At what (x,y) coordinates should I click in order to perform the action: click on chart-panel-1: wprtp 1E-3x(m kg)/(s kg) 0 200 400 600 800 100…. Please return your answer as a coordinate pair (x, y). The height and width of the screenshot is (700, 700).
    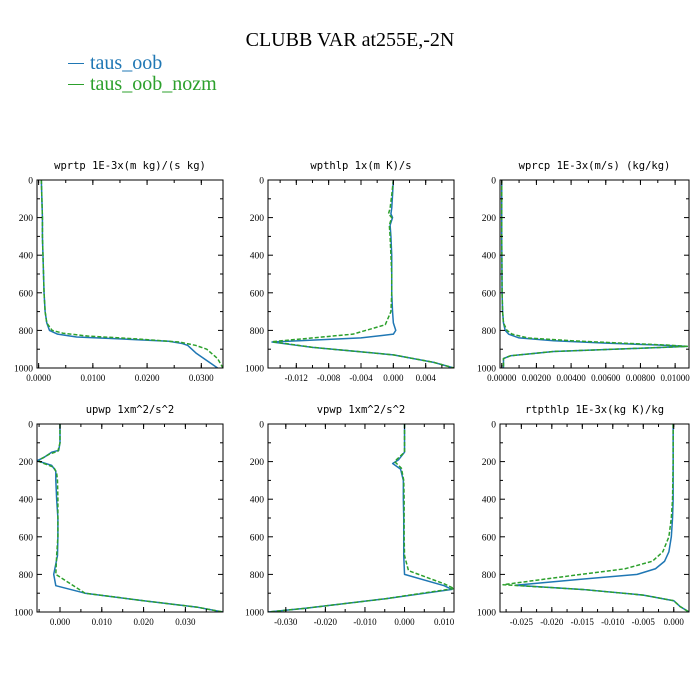
    Looking at the image, I should click on (119, 271).